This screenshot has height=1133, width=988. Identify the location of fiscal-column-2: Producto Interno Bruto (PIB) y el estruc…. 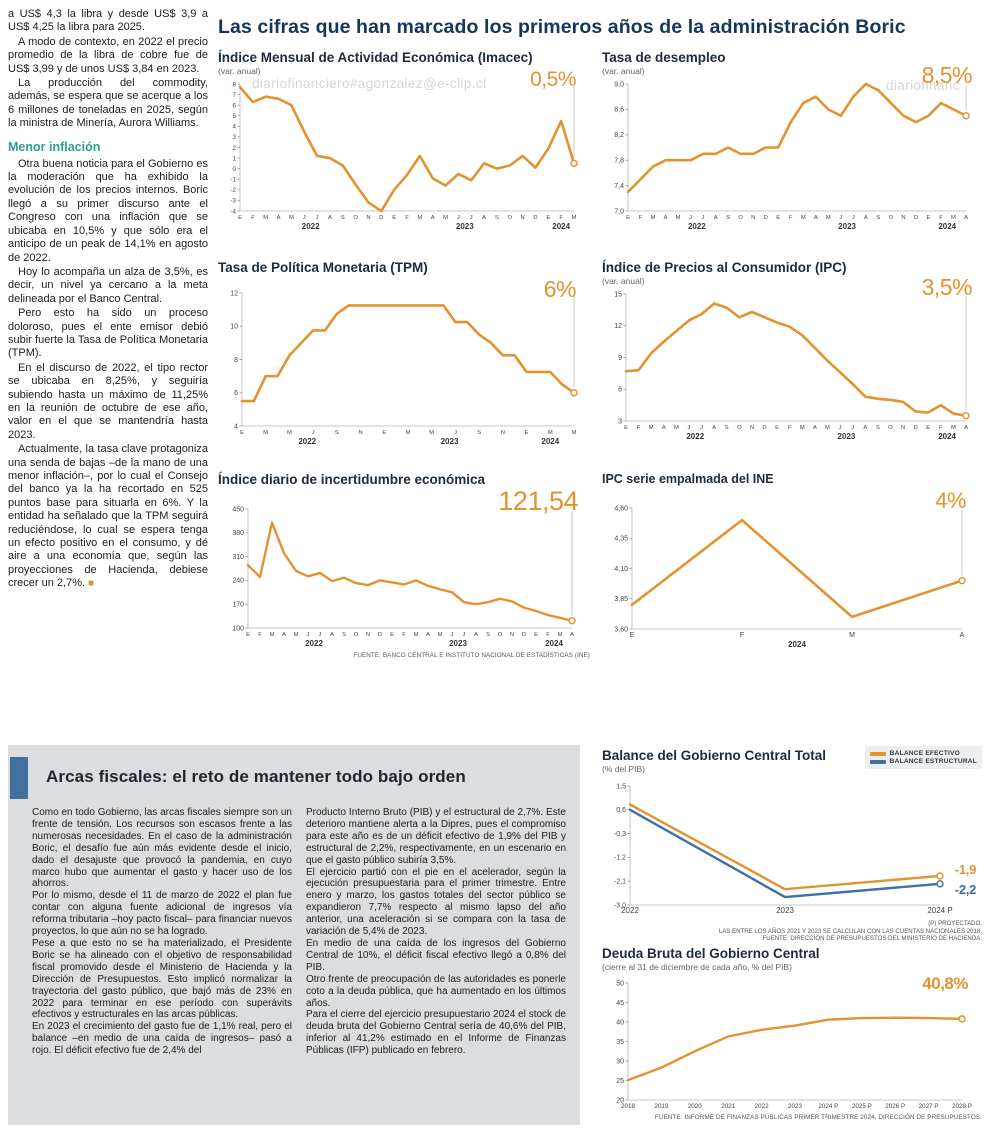
(436, 932).